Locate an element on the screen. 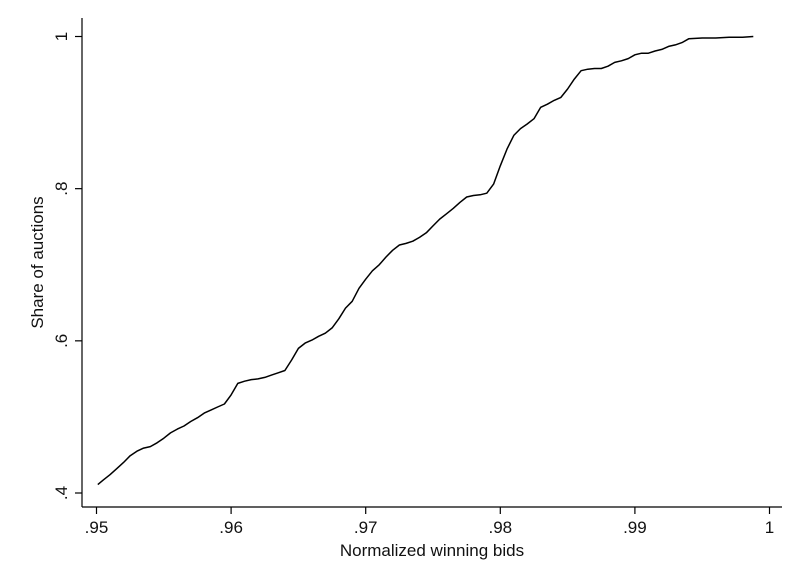 The image size is (795, 581). x-tick-label: .99 is located at coordinates (635, 527).